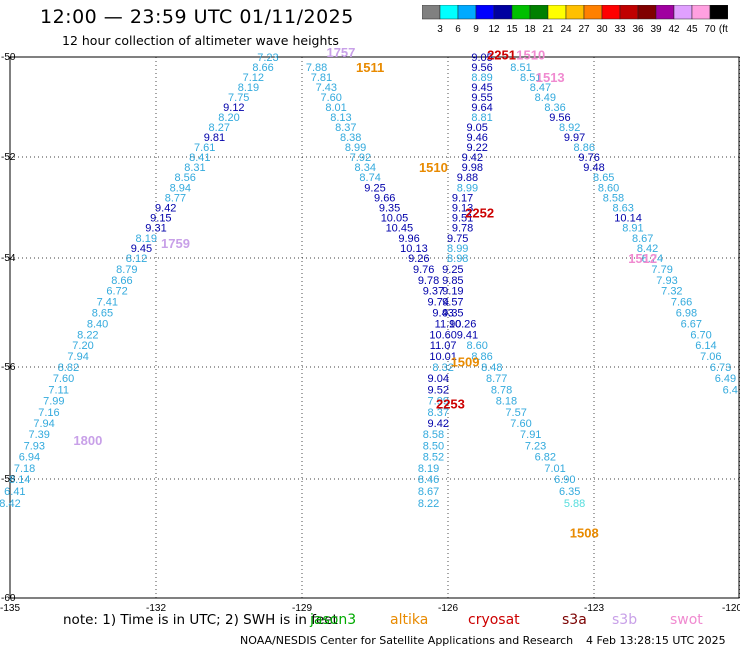  Describe the element at coordinates (175, 243) in the screenshot. I see `pass-label: 1759` at that location.